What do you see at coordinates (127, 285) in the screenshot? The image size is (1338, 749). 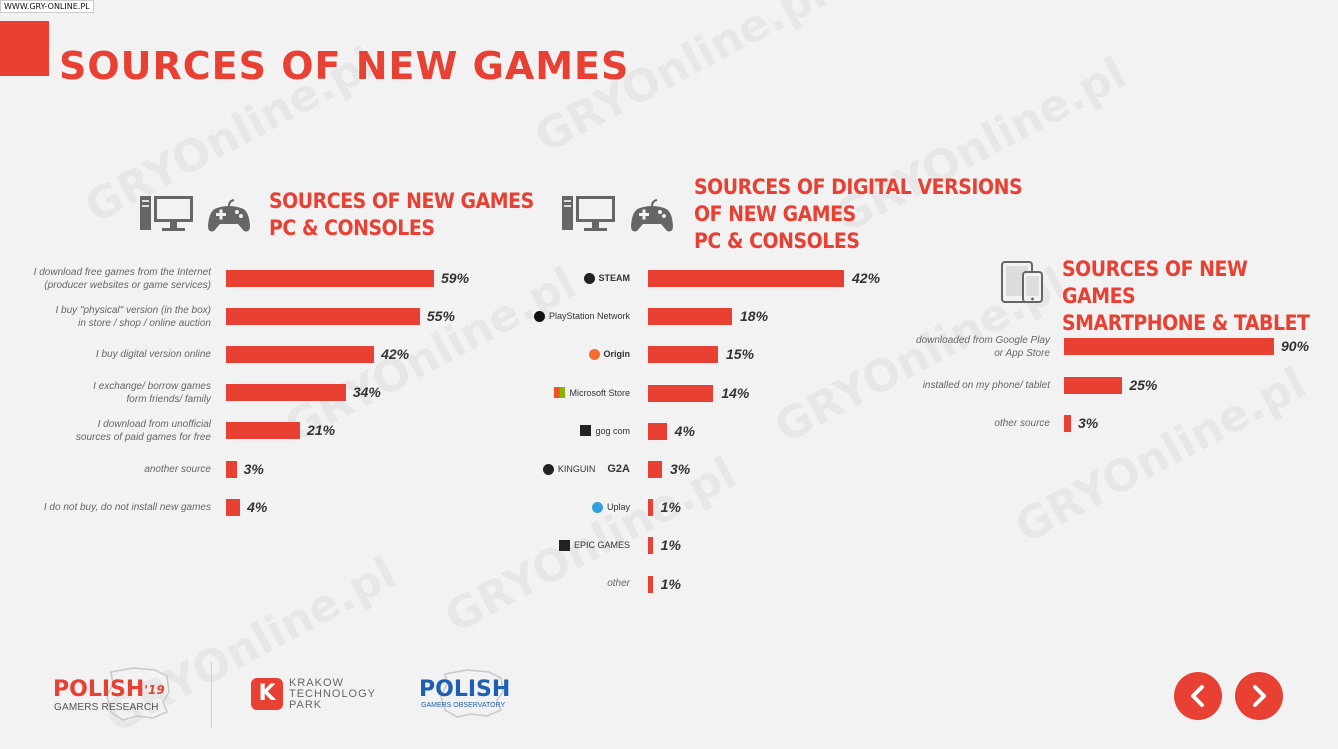 I see `bar-label-line: (producer websites or game services)` at bounding box center [127, 285].